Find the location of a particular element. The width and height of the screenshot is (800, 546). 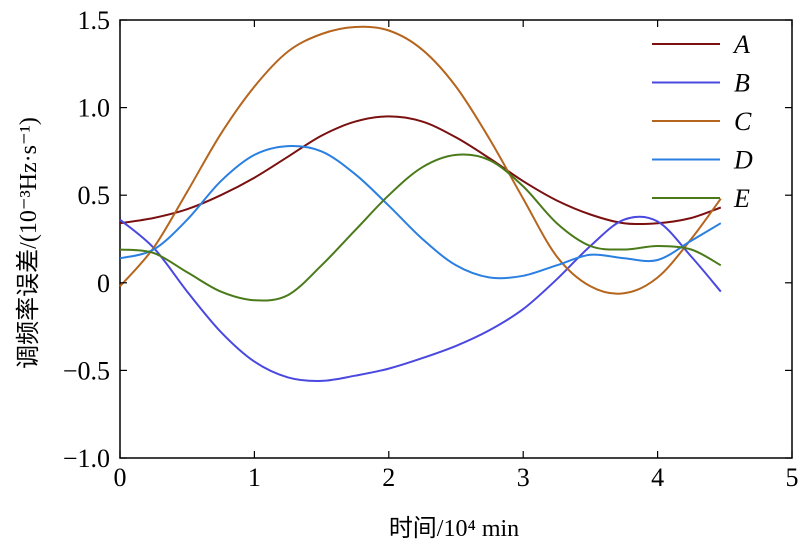

x-tick-label: 2 is located at coordinates (388, 477).